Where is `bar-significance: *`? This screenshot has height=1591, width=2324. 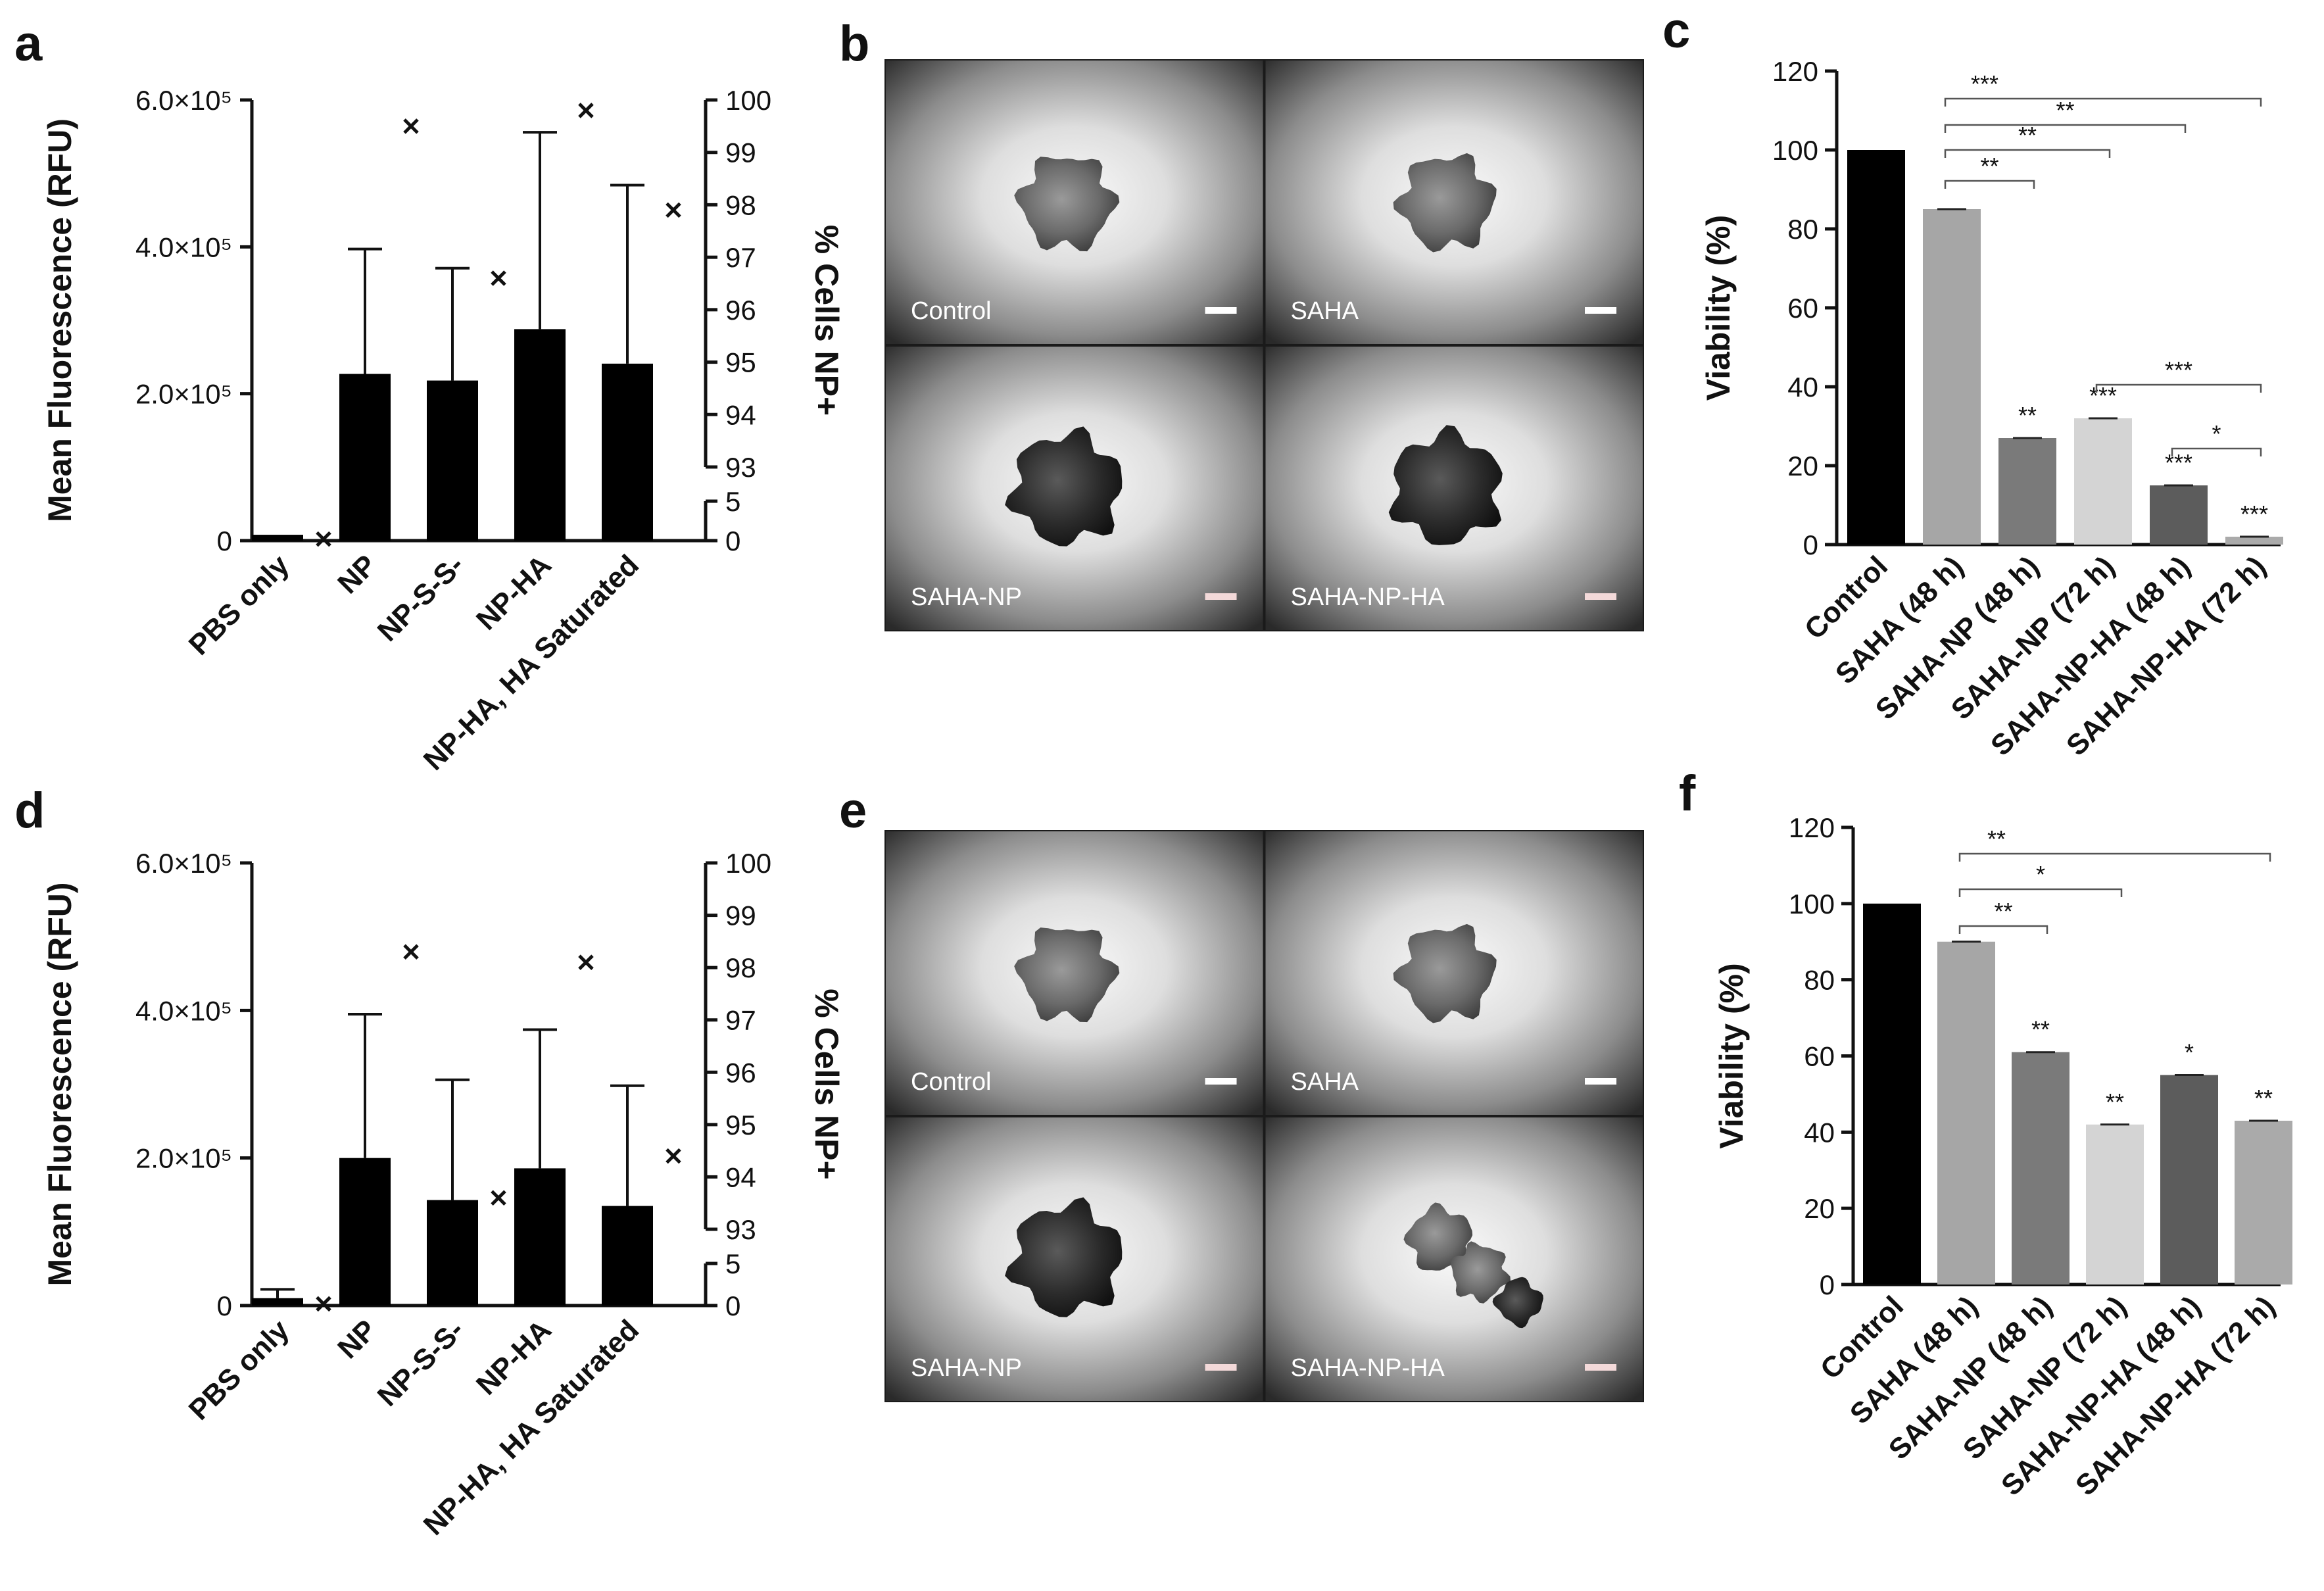
bar-significance: * is located at coordinates (2189, 1052).